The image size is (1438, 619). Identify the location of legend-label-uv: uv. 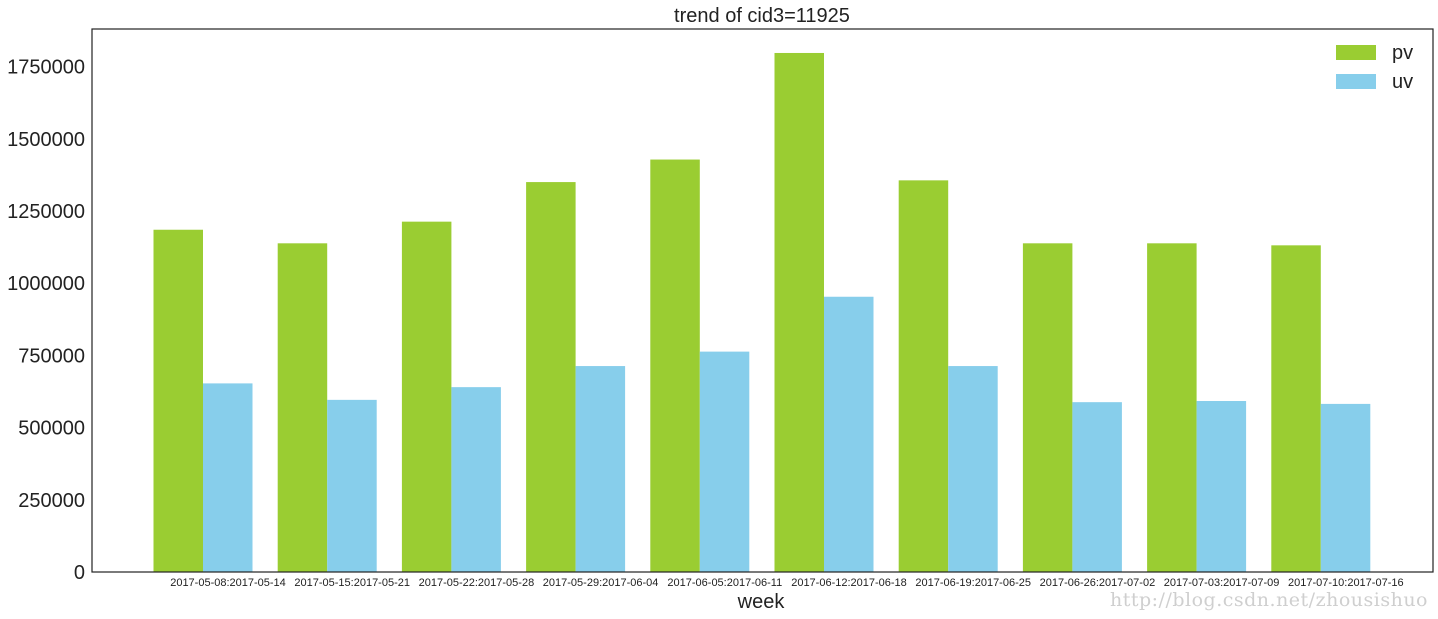
(1402, 82).